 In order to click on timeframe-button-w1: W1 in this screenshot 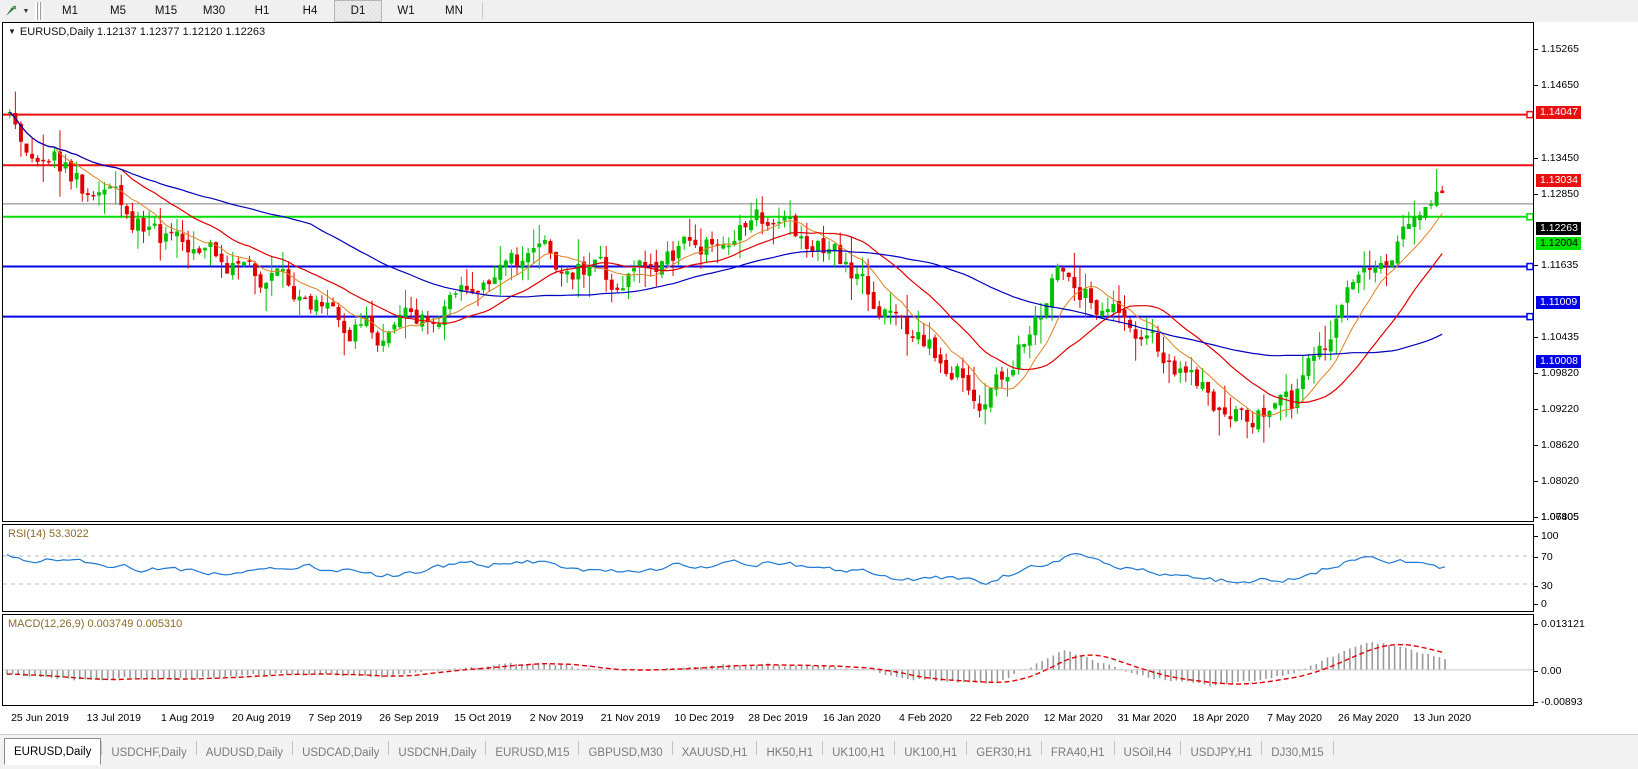, I will do `click(406, 11)`.